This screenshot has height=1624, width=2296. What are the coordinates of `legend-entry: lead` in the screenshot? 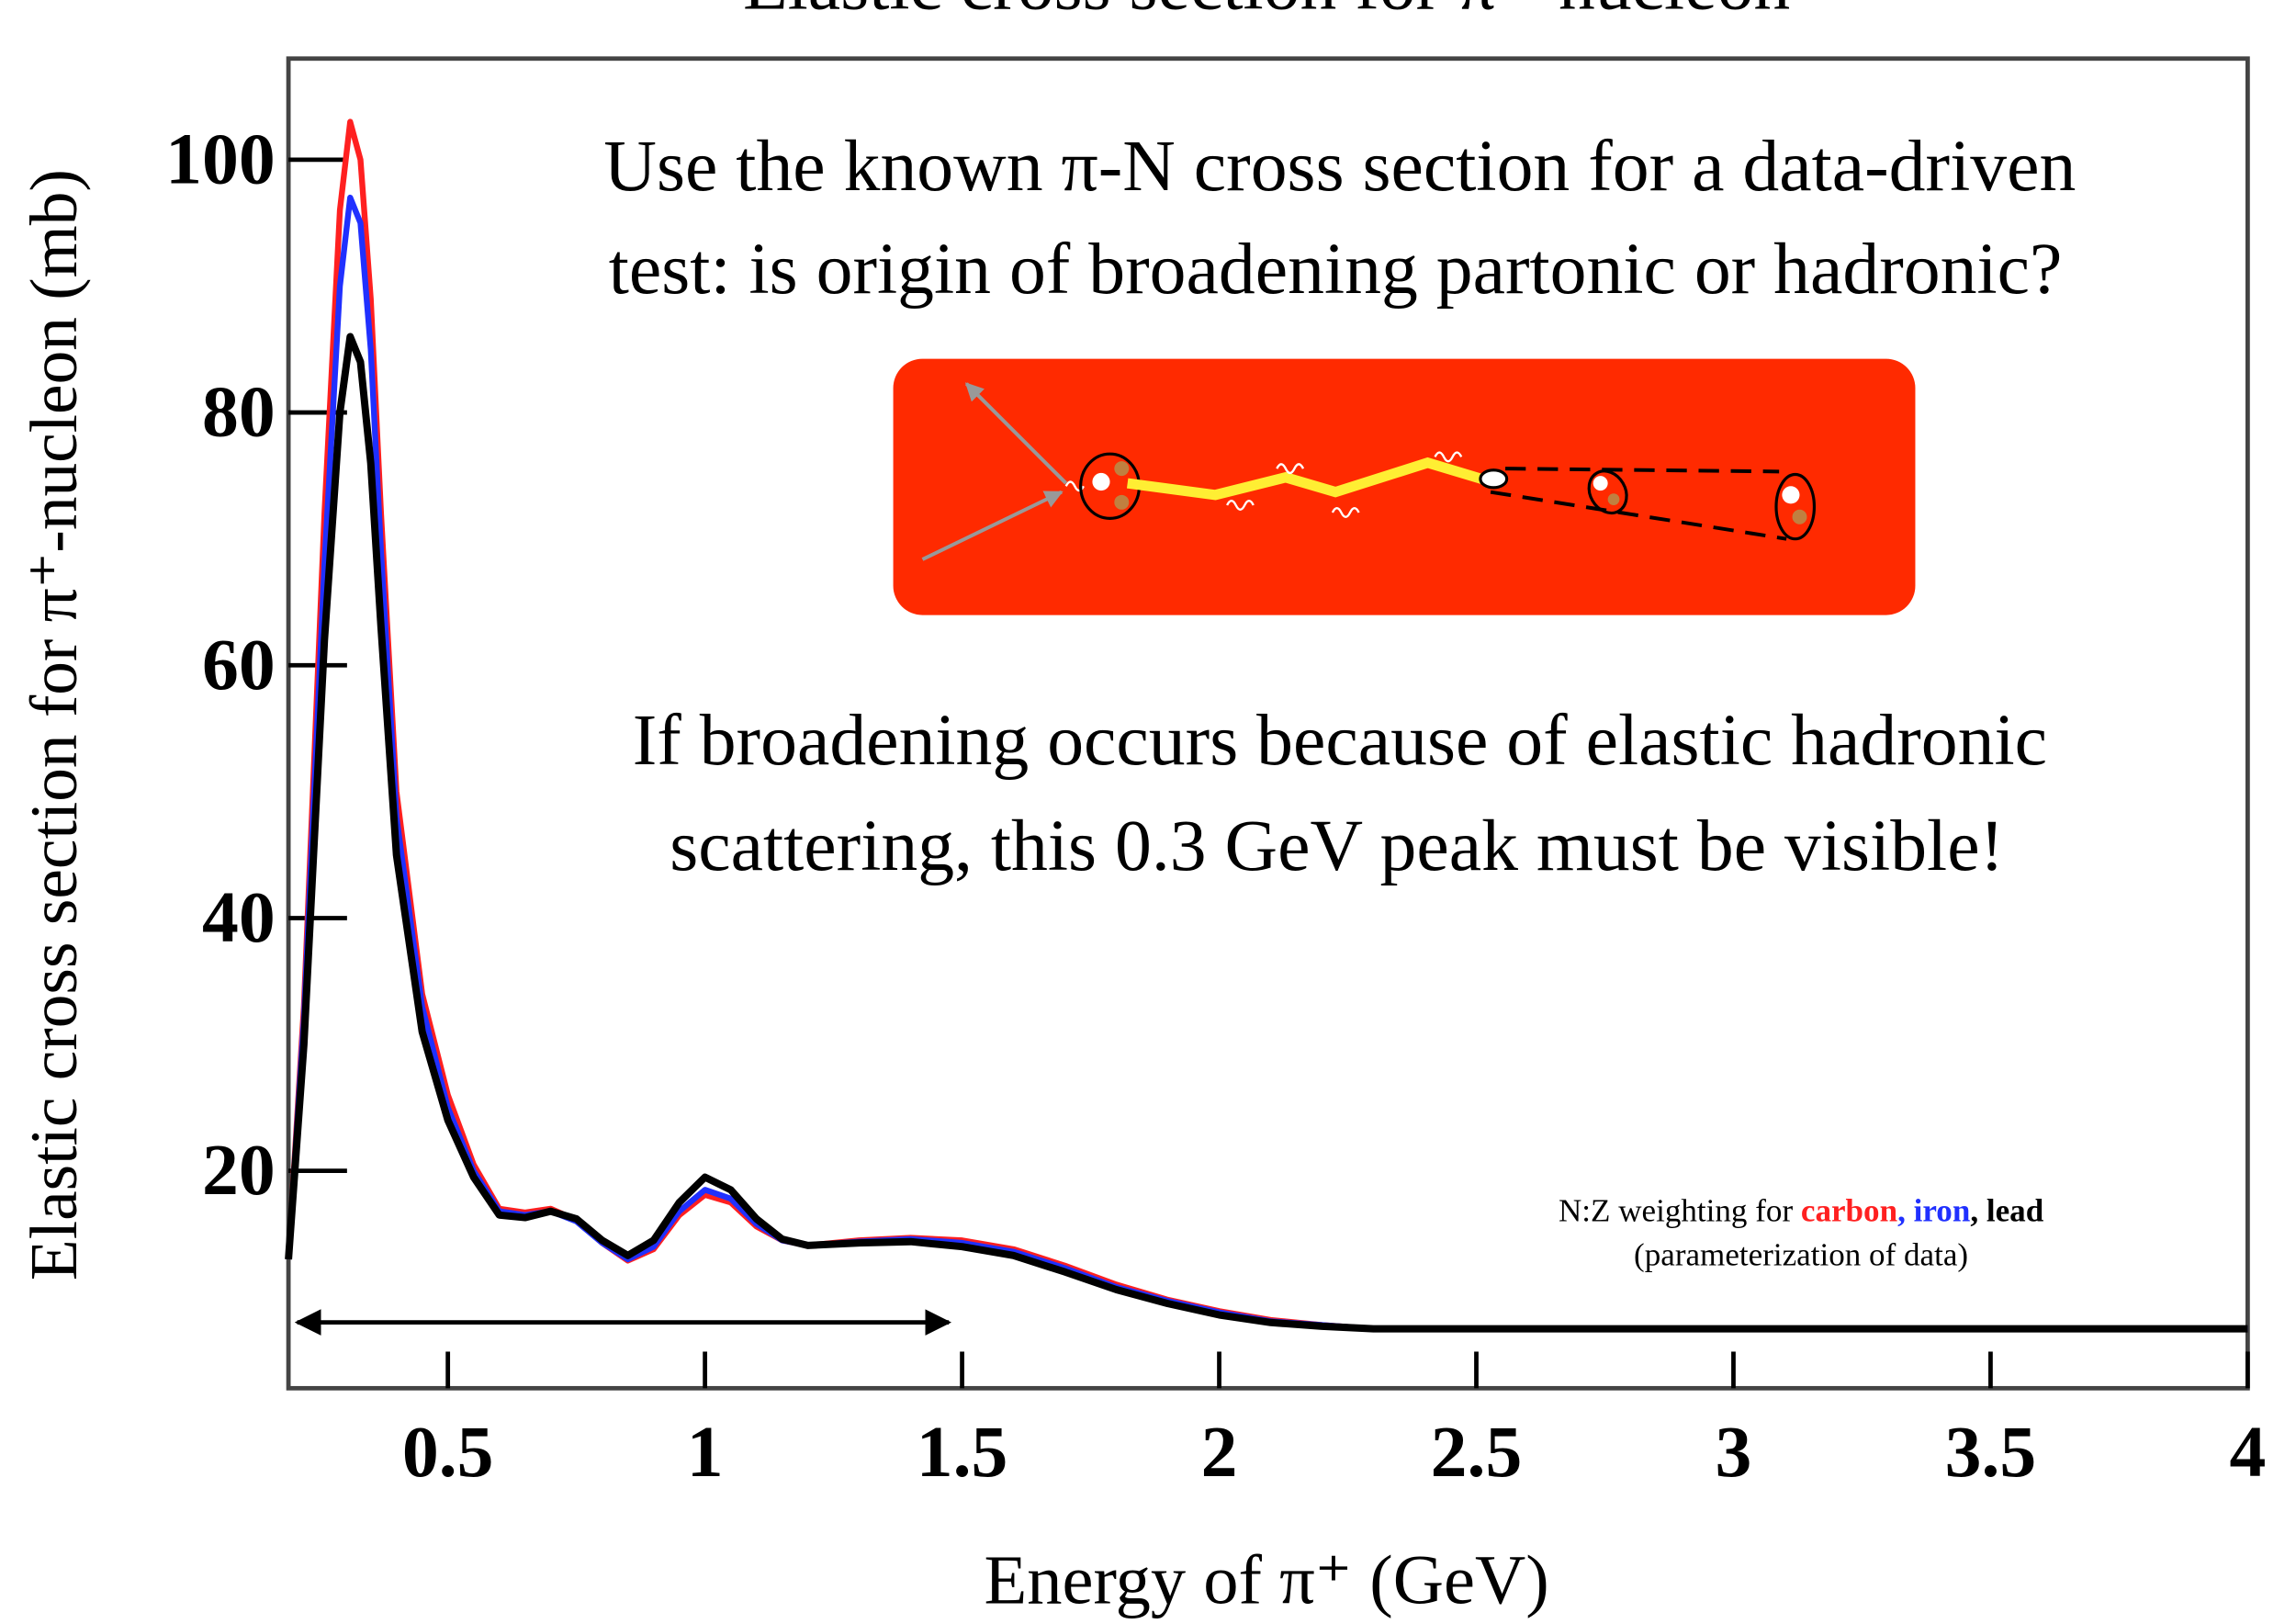 It's located at (2015, 1211).